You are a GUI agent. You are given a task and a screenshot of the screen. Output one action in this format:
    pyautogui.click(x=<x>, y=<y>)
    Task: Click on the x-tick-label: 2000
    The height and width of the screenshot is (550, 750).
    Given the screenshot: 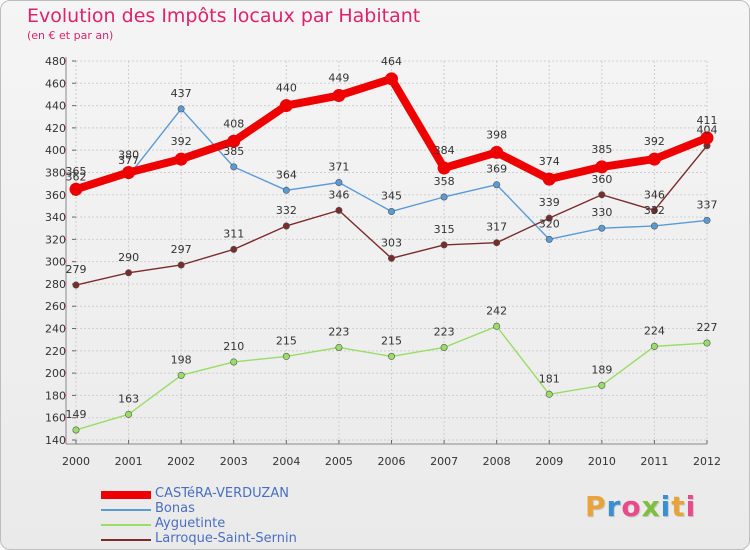 What is the action you would take?
    pyautogui.click(x=76, y=461)
    